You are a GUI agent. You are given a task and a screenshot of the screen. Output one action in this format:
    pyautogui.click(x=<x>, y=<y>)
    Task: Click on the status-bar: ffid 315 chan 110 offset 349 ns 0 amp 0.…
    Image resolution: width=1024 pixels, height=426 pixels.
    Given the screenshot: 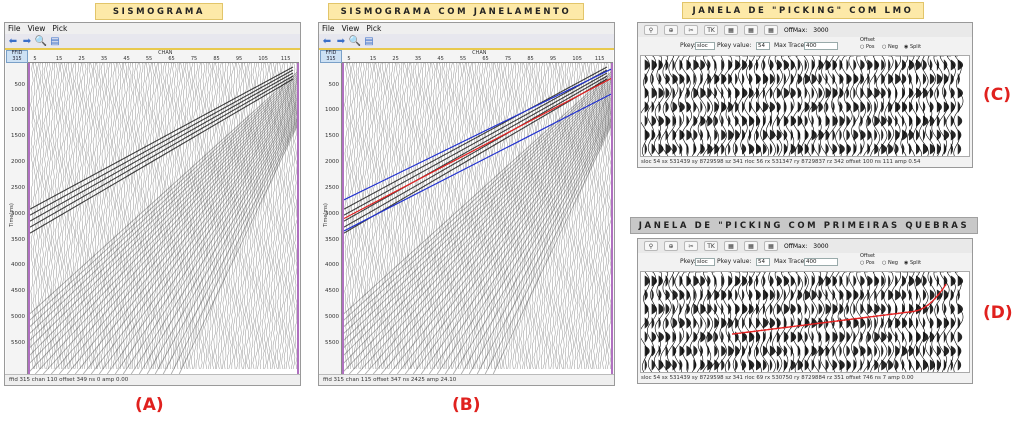 What is the action you would take?
    pyautogui.click(x=152, y=379)
    